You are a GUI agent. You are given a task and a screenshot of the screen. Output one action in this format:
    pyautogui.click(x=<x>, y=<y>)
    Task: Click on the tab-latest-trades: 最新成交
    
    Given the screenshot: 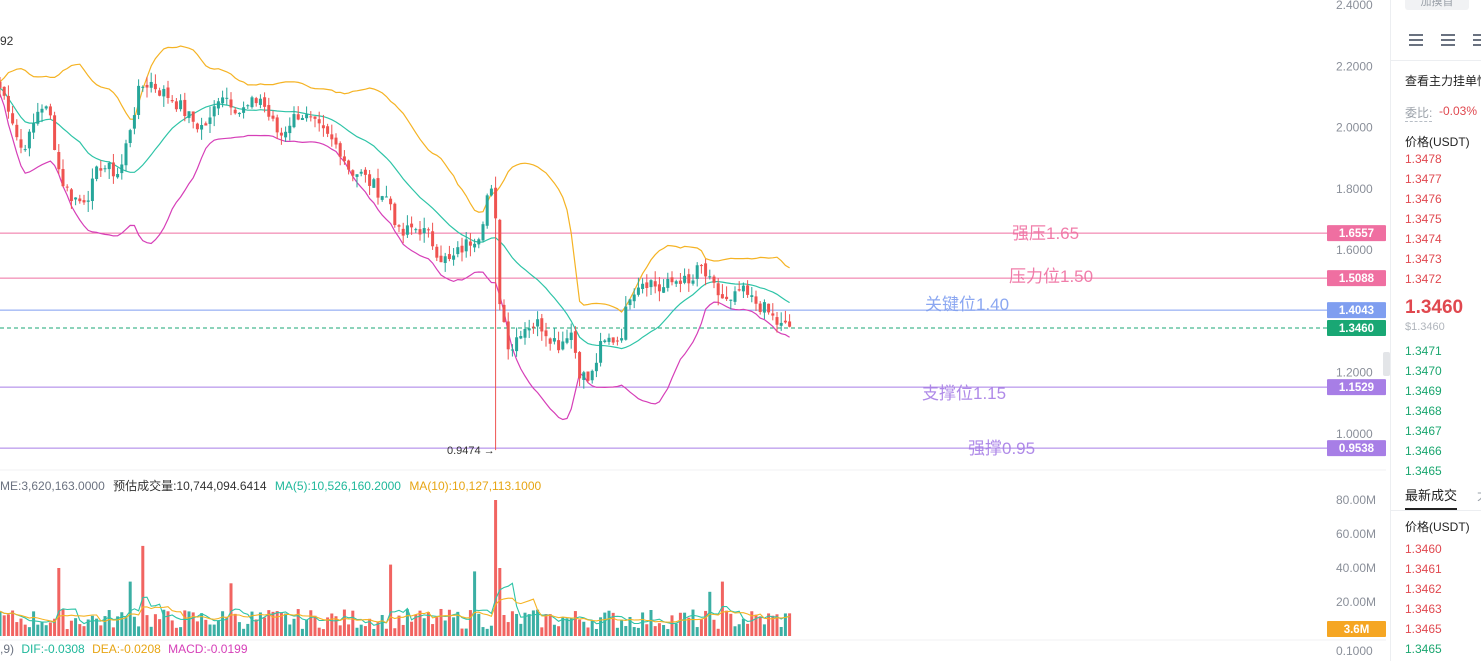 What is the action you would take?
    pyautogui.click(x=1431, y=497)
    